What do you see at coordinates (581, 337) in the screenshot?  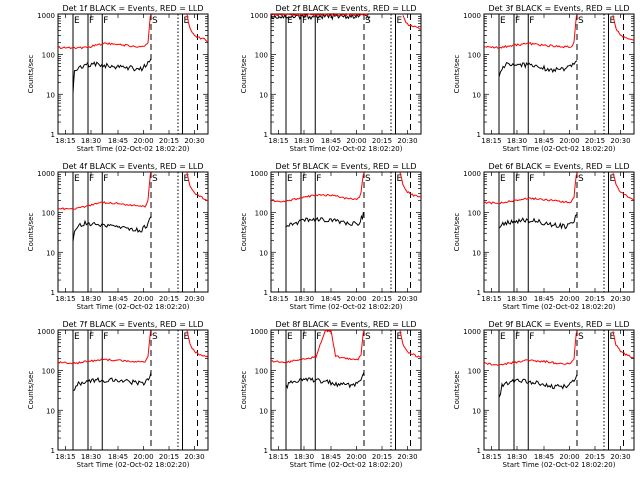 I see `event-marker-label: S` at bounding box center [581, 337].